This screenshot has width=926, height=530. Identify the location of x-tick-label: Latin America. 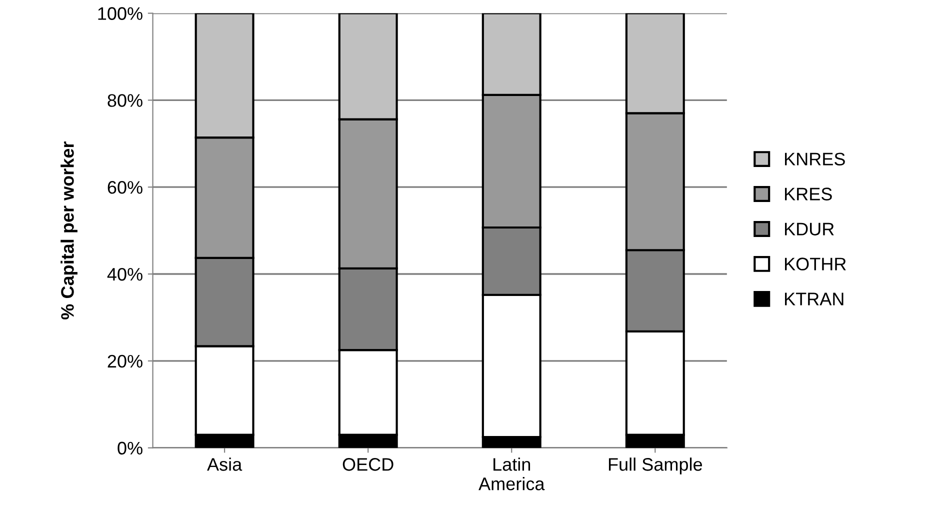
(511, 474).